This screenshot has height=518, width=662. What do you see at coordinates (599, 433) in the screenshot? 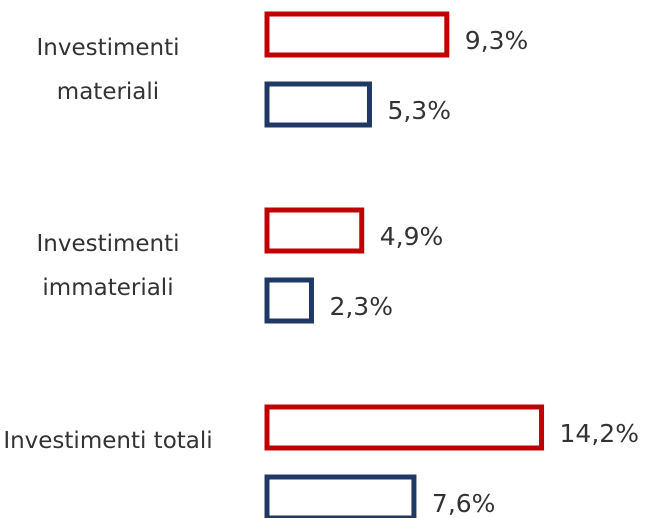
I see `value-label: 14,2%` at bounding box center [599, 433].